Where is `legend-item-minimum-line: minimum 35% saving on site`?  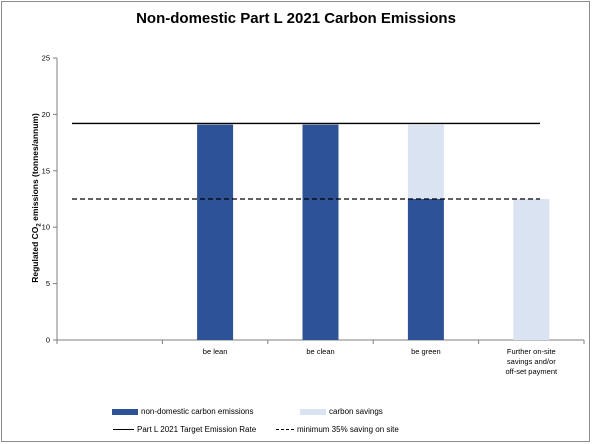
legend-item-minimum-line: minimum 35% saving on site is located at coordinates (337, 429).